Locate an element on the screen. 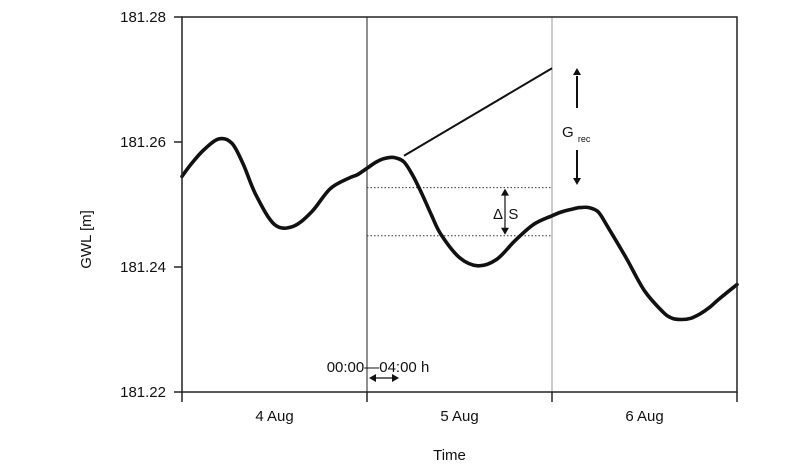  y-axis-tick-labels: 181.22 181.24 181.26 181.28 is located at coordinates (143, 205).